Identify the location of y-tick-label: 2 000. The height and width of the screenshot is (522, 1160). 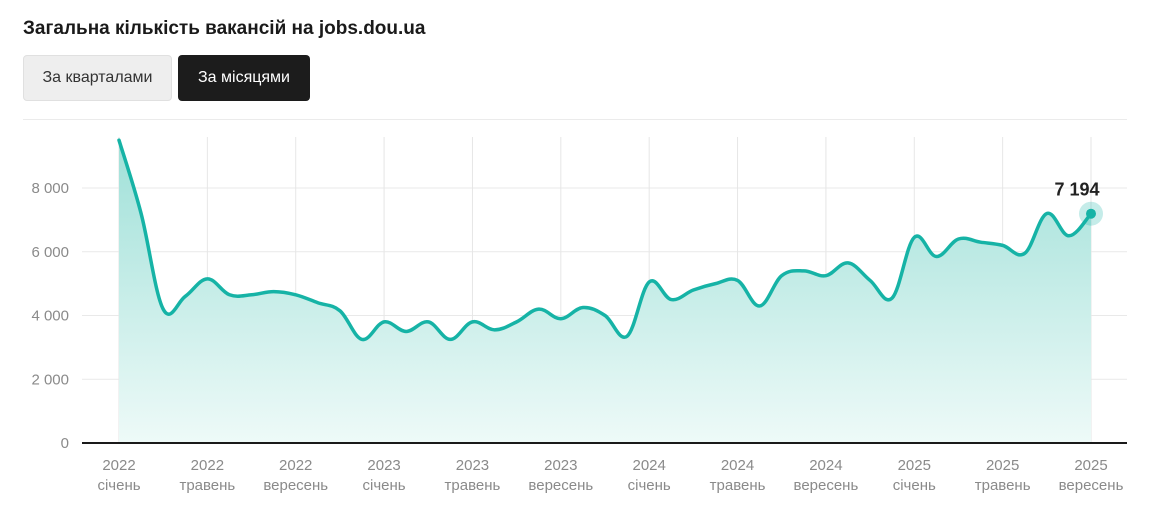
(50, 379).